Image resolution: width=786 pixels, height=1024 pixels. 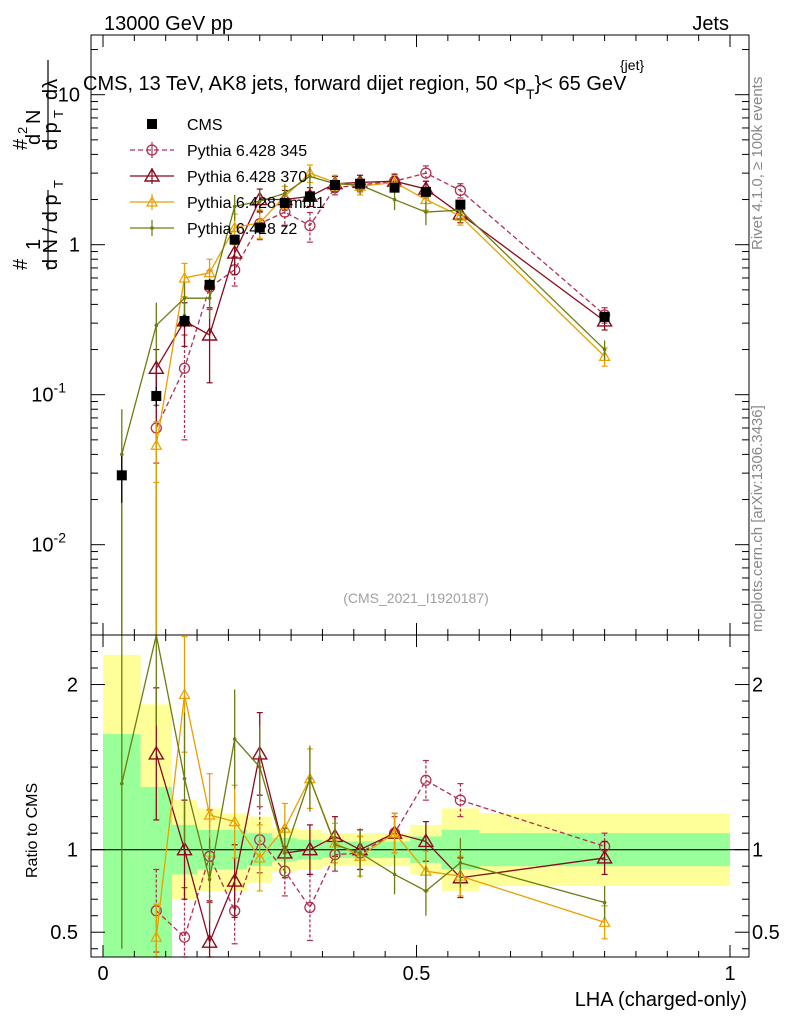 I want to click on ratio-y-tick-label-0: 0.5, so click(x=64, y=933).